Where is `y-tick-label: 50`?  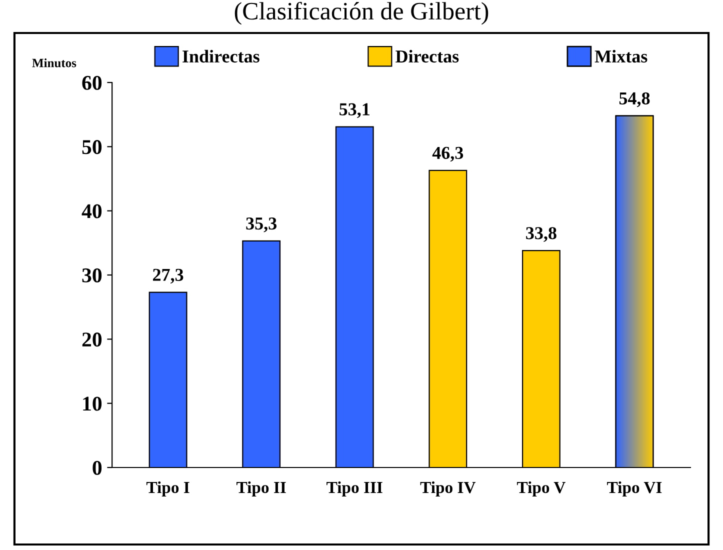 y-tick-label: 50 is located at coordinates (92, 147).